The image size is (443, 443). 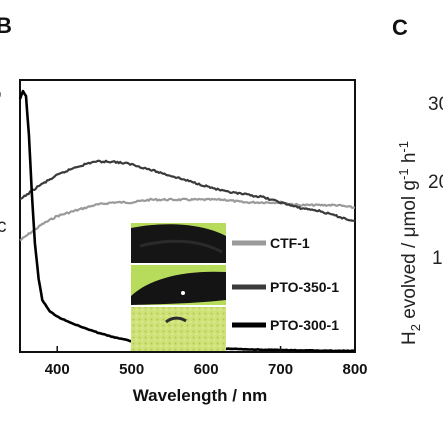 I want to click on legend-label-ctf-1: CTF-1, so click(x=290, y=243).